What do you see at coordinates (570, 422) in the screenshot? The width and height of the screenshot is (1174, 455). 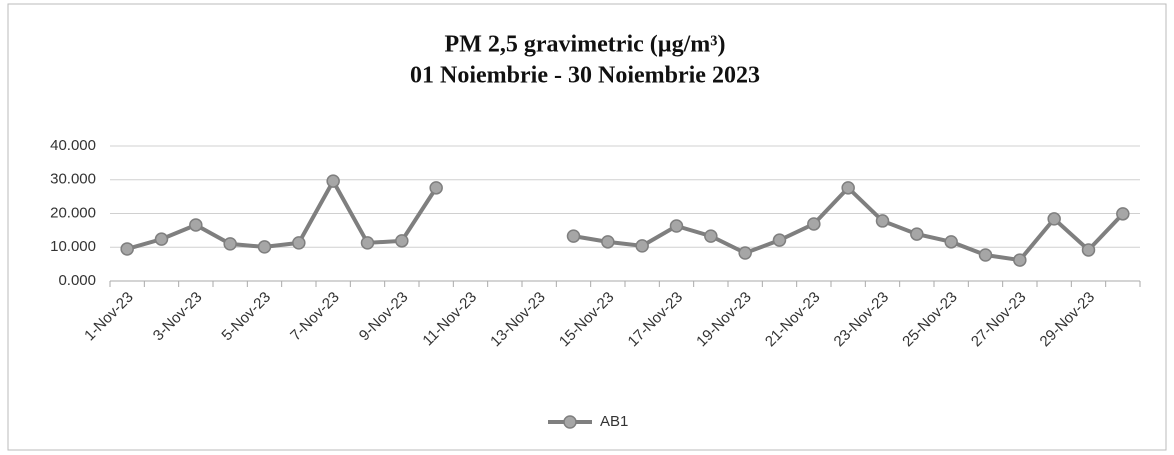 I see `legend-marker` at bounding box center [570, 422].